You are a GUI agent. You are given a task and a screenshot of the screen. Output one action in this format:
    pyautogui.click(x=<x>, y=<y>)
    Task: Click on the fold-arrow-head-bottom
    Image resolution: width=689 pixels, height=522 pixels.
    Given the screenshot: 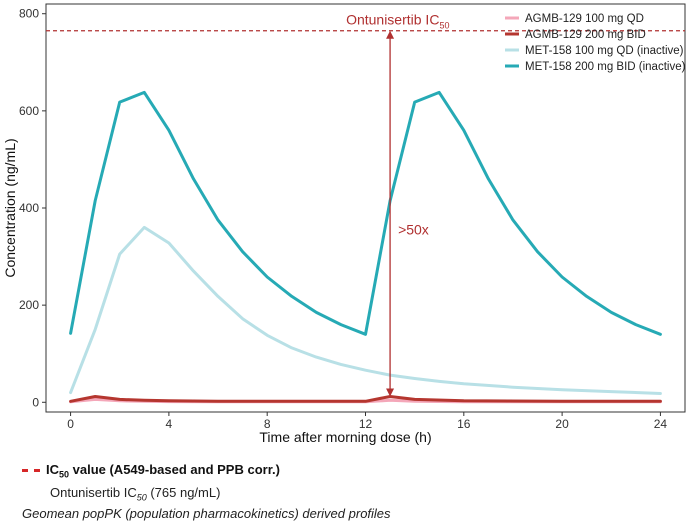 What is the action you would take?
    pyautogui.click(x=390, y=392)
    